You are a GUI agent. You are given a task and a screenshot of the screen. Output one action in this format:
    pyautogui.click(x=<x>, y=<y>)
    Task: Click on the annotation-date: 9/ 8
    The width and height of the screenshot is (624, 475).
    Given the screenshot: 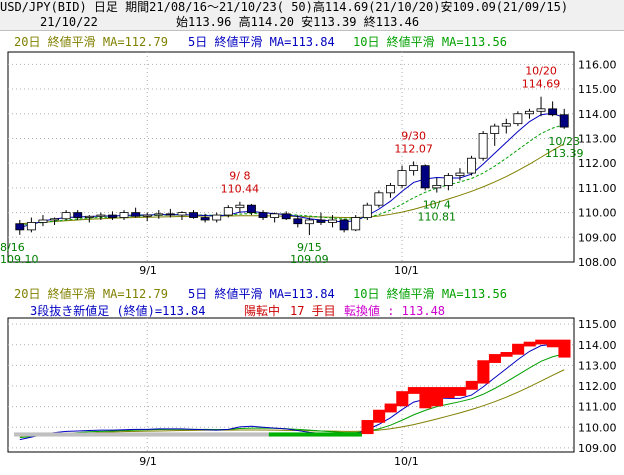 What is the action you would take?
    pyautogui.click(x=239, y=176)
    